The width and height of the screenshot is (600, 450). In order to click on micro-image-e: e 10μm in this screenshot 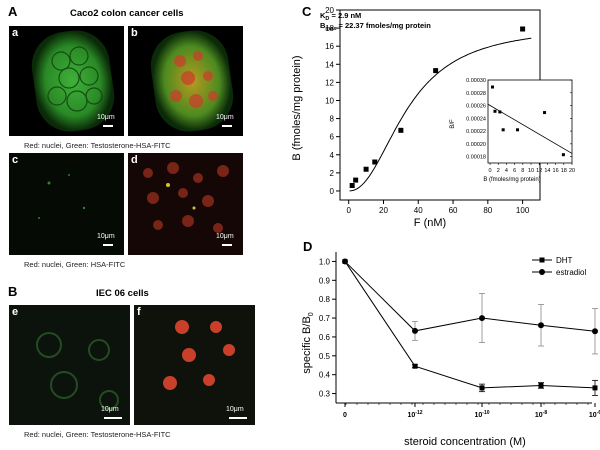, I will do `click(69, 365)`.